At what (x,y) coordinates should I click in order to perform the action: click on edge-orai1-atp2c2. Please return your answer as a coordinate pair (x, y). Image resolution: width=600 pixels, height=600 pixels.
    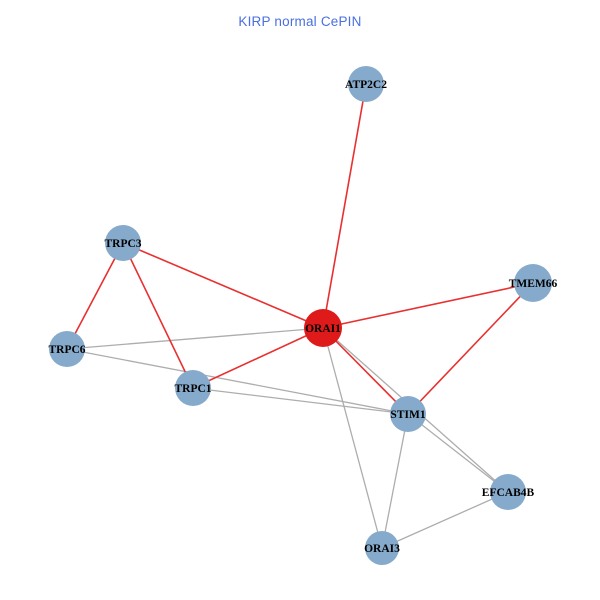
    Looking at the image, I should click on (344, 206).